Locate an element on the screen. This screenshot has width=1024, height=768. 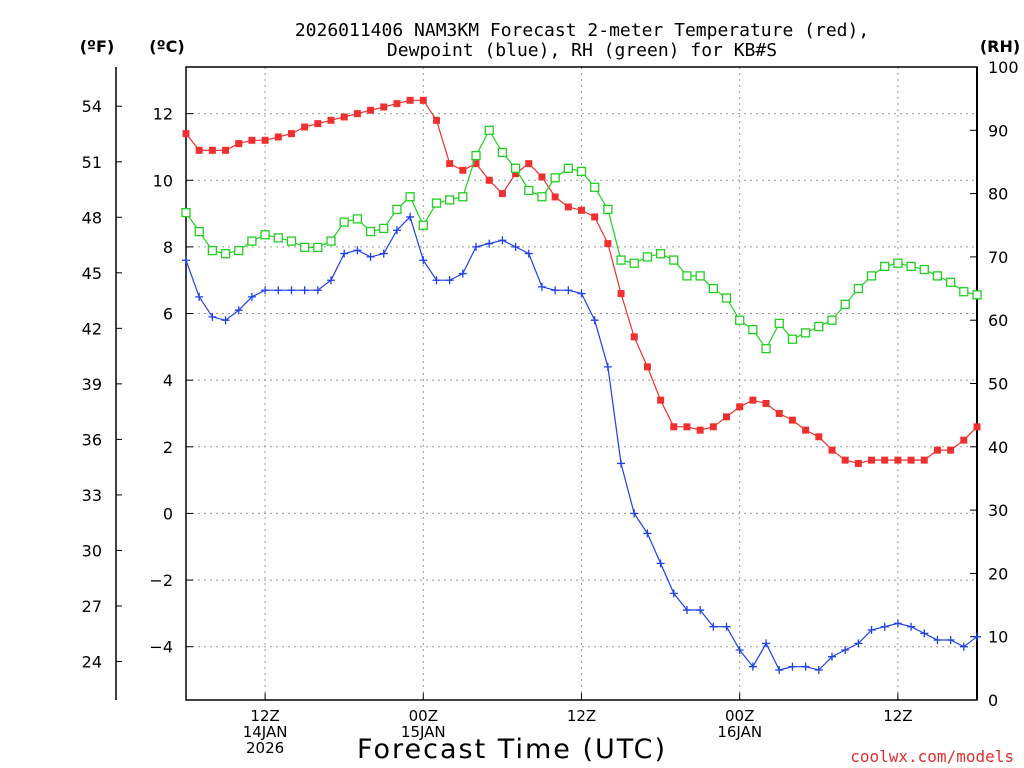
celsius-tick-label: 0 is located at coordinates (168, 513).